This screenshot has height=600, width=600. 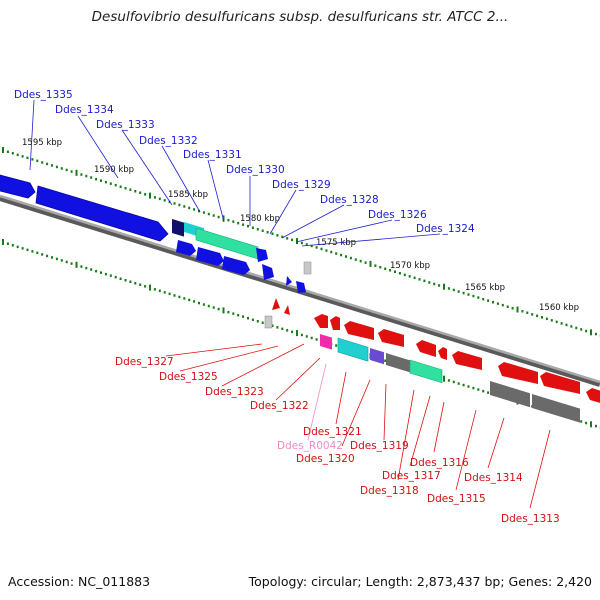 I want to click on gene-mint-reverse, so click(x=426, y=371).